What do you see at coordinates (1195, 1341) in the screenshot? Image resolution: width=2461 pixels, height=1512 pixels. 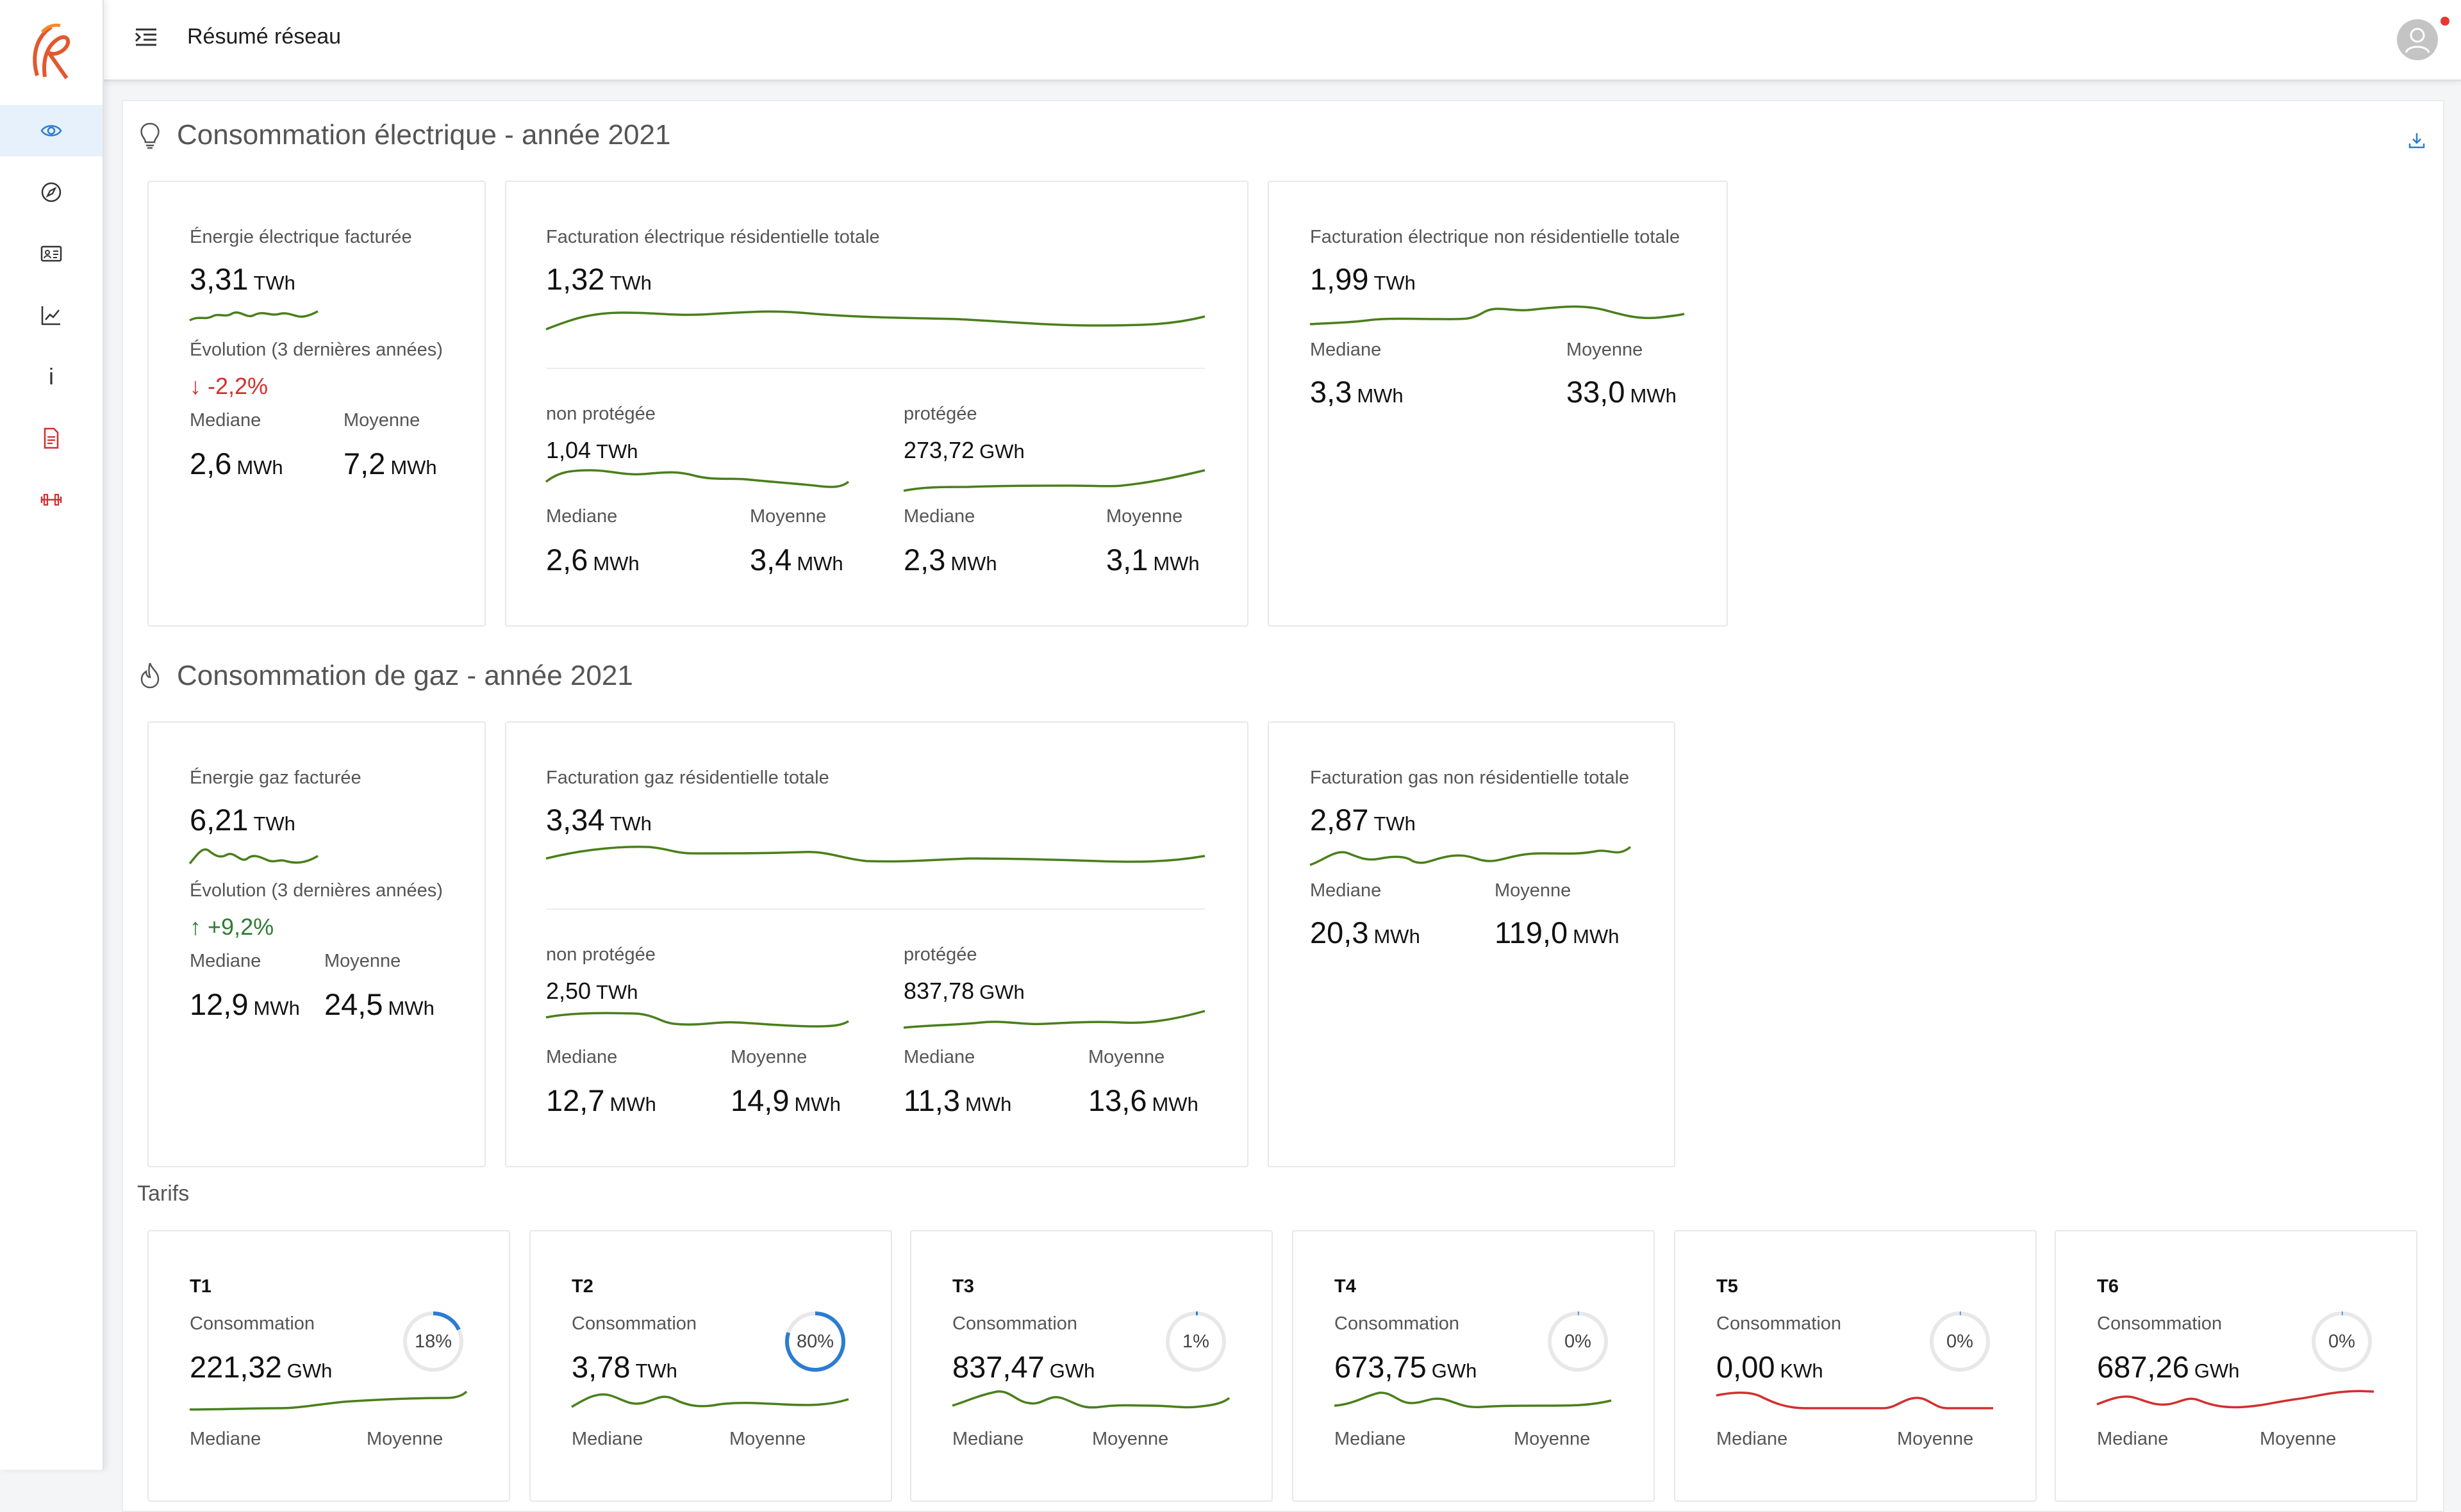 I see `percent-text: 1%` at bounding box center [1195, 1341].